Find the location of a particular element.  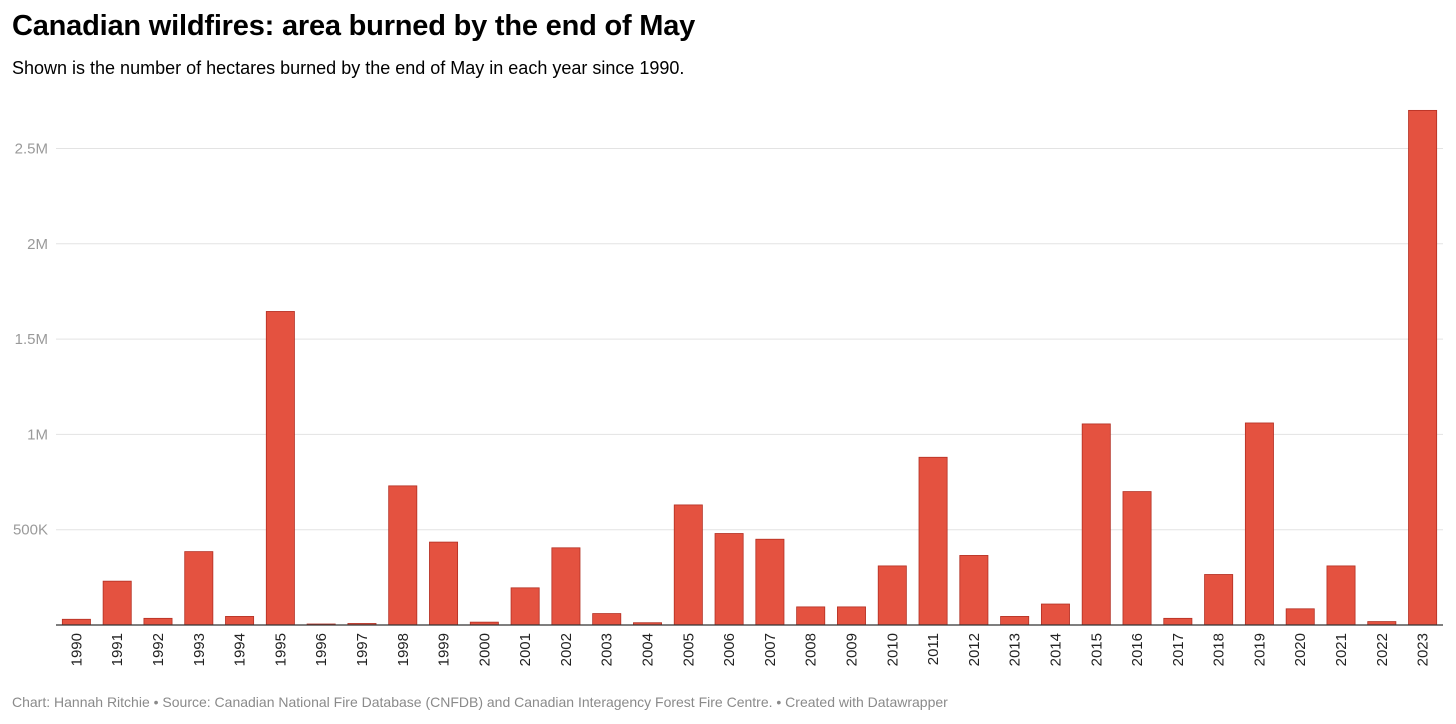

bar-2001 is located at coordinates (525, 606).